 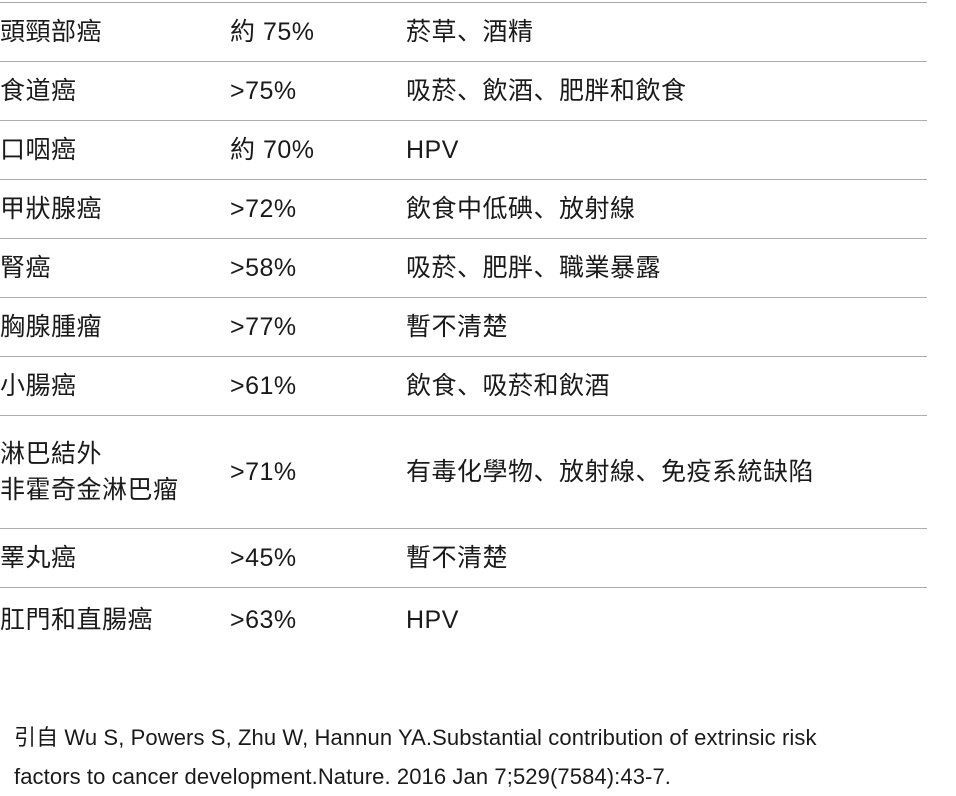 What do you see at coordinates (115, 150) in the screenshot?
I see `cancer-type-cell: 口咽癌` at bounding box center [115, 150].